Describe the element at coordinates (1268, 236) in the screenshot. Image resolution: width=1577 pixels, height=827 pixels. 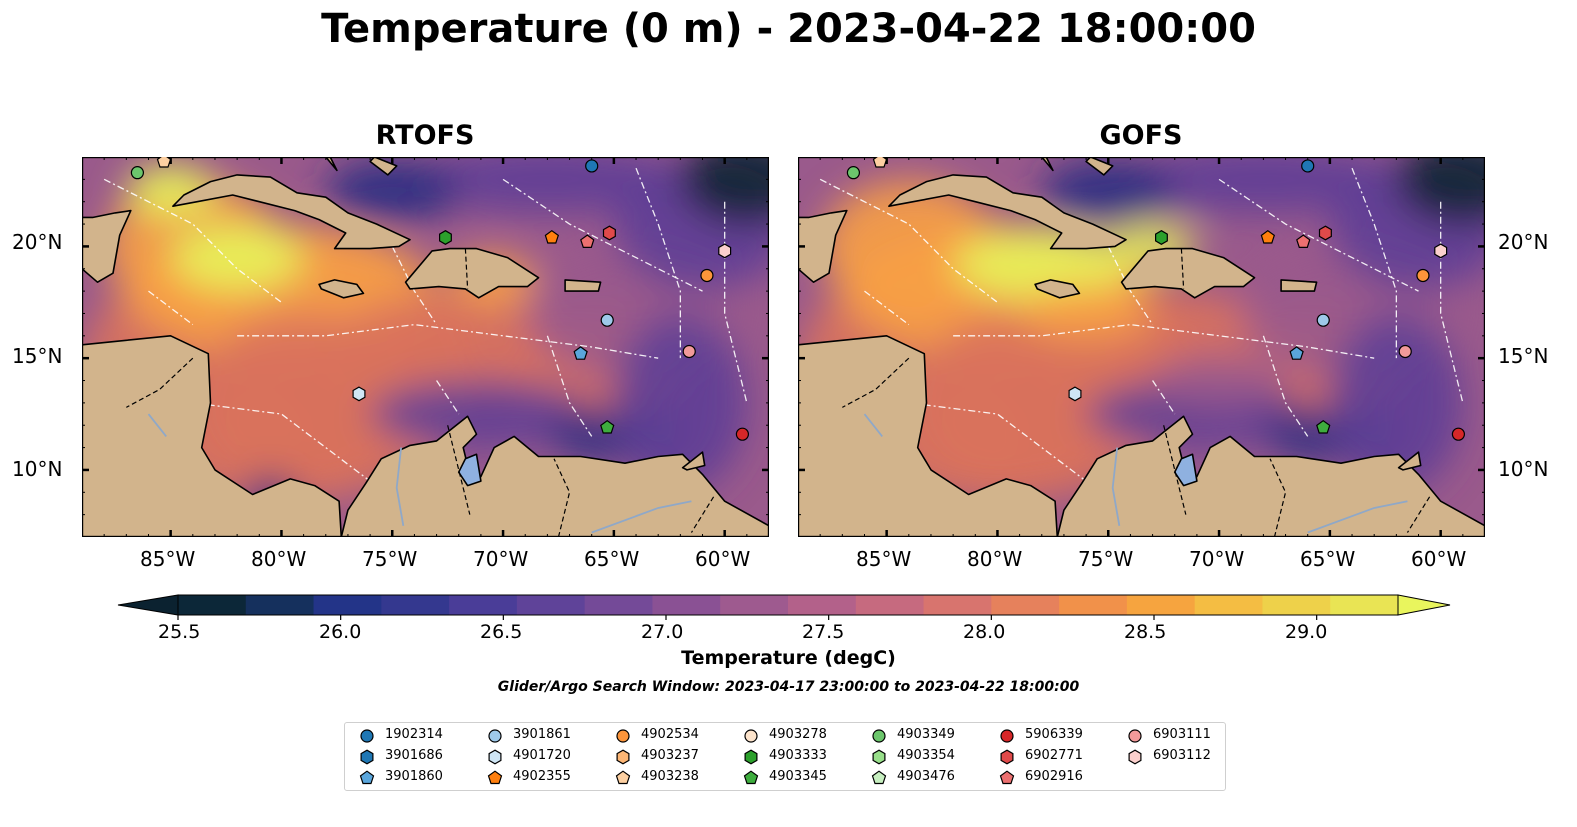
I see `float-4902355-gofs` at that location.